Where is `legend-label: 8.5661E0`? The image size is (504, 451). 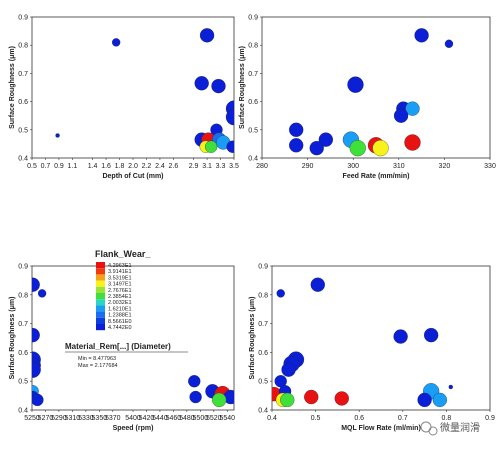 legend-label: 8.5661E0 is located at coordinates (120, 322).